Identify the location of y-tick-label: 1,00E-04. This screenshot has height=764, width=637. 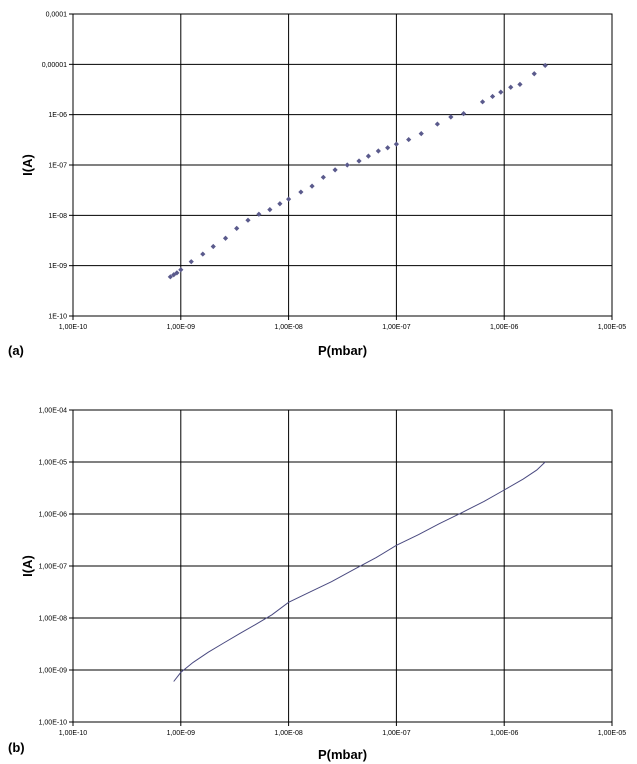
(53, 411).